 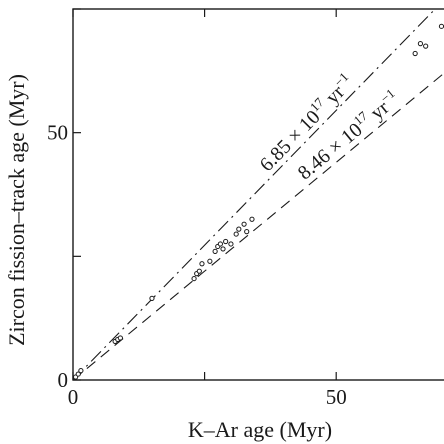 What do you see at coordinates (336, 397) in the screenshot?
I see `x-tick-label: 50` at bounding box center [336, 397].